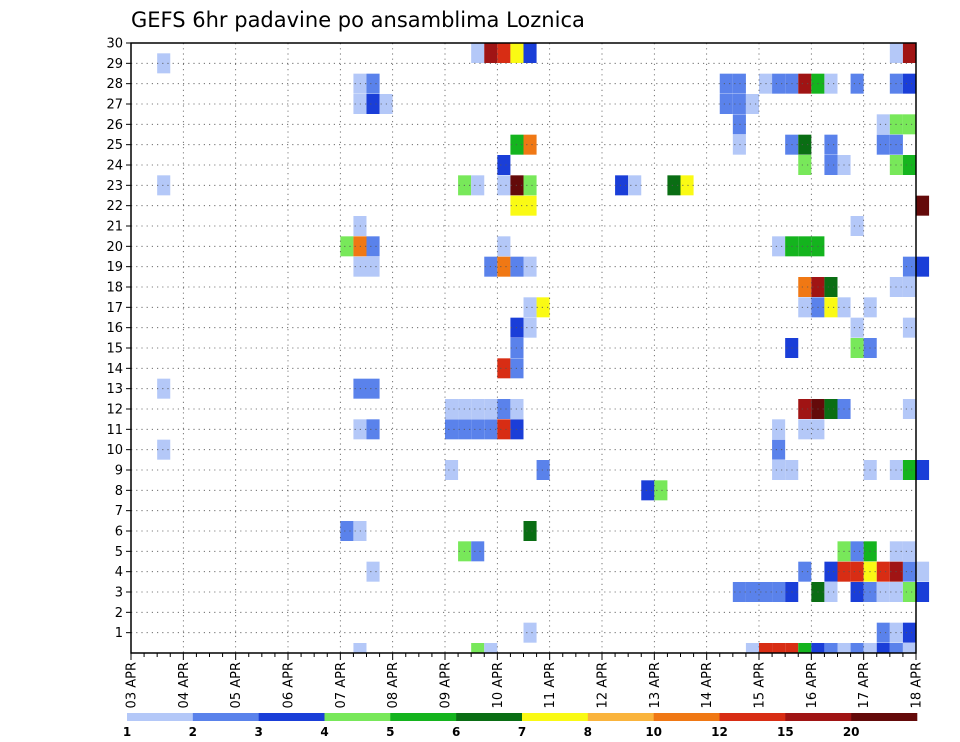 The image size is (960, 742). Describe the element at coordinates (114, 186) in the screenshot. I see `y-tick-label: 23` at that location.